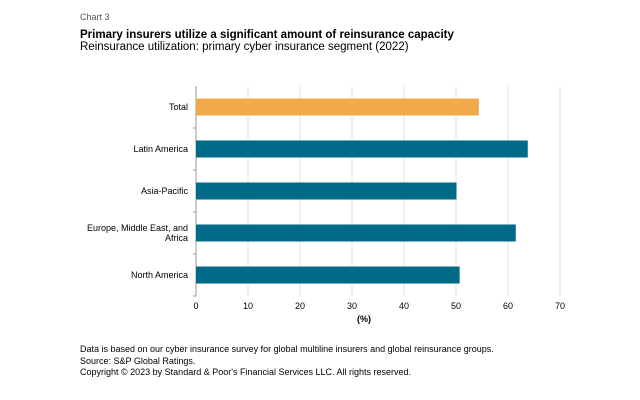  Describe the element at coordinates (362, 149) in the screenshot. I see `bar-latin-america` at that location.